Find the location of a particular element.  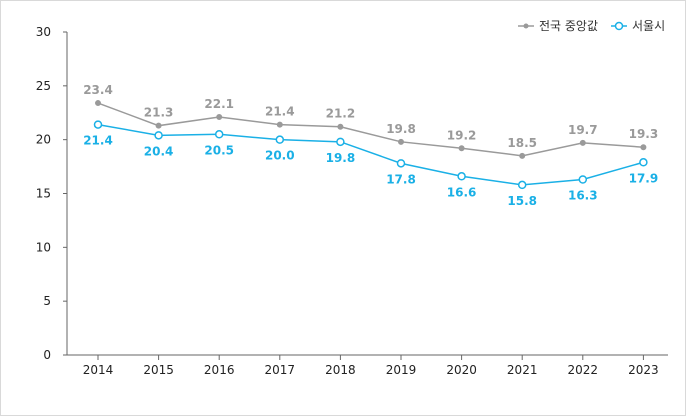

legend-label: 서울시 is located at coordinates (648, 26).